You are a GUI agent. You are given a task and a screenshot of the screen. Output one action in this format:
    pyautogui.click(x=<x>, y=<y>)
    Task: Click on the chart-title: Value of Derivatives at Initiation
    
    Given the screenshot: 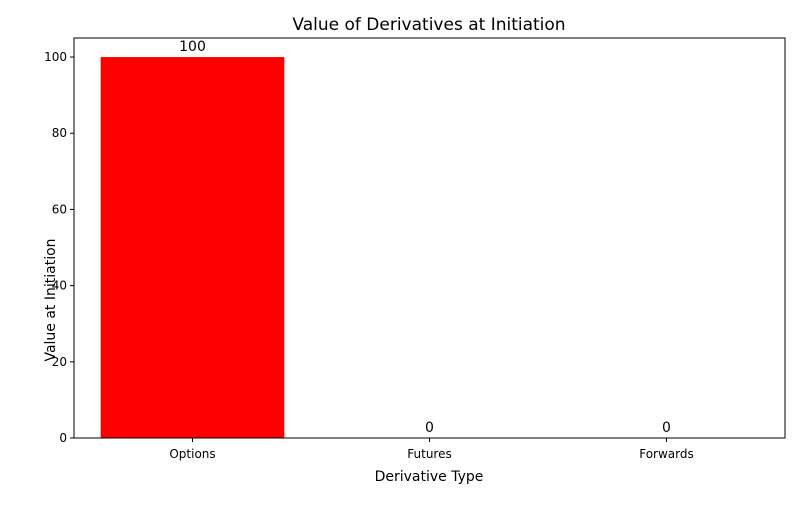 What is the action you would take?
    pyautogui.click(x=428, y=25)
    